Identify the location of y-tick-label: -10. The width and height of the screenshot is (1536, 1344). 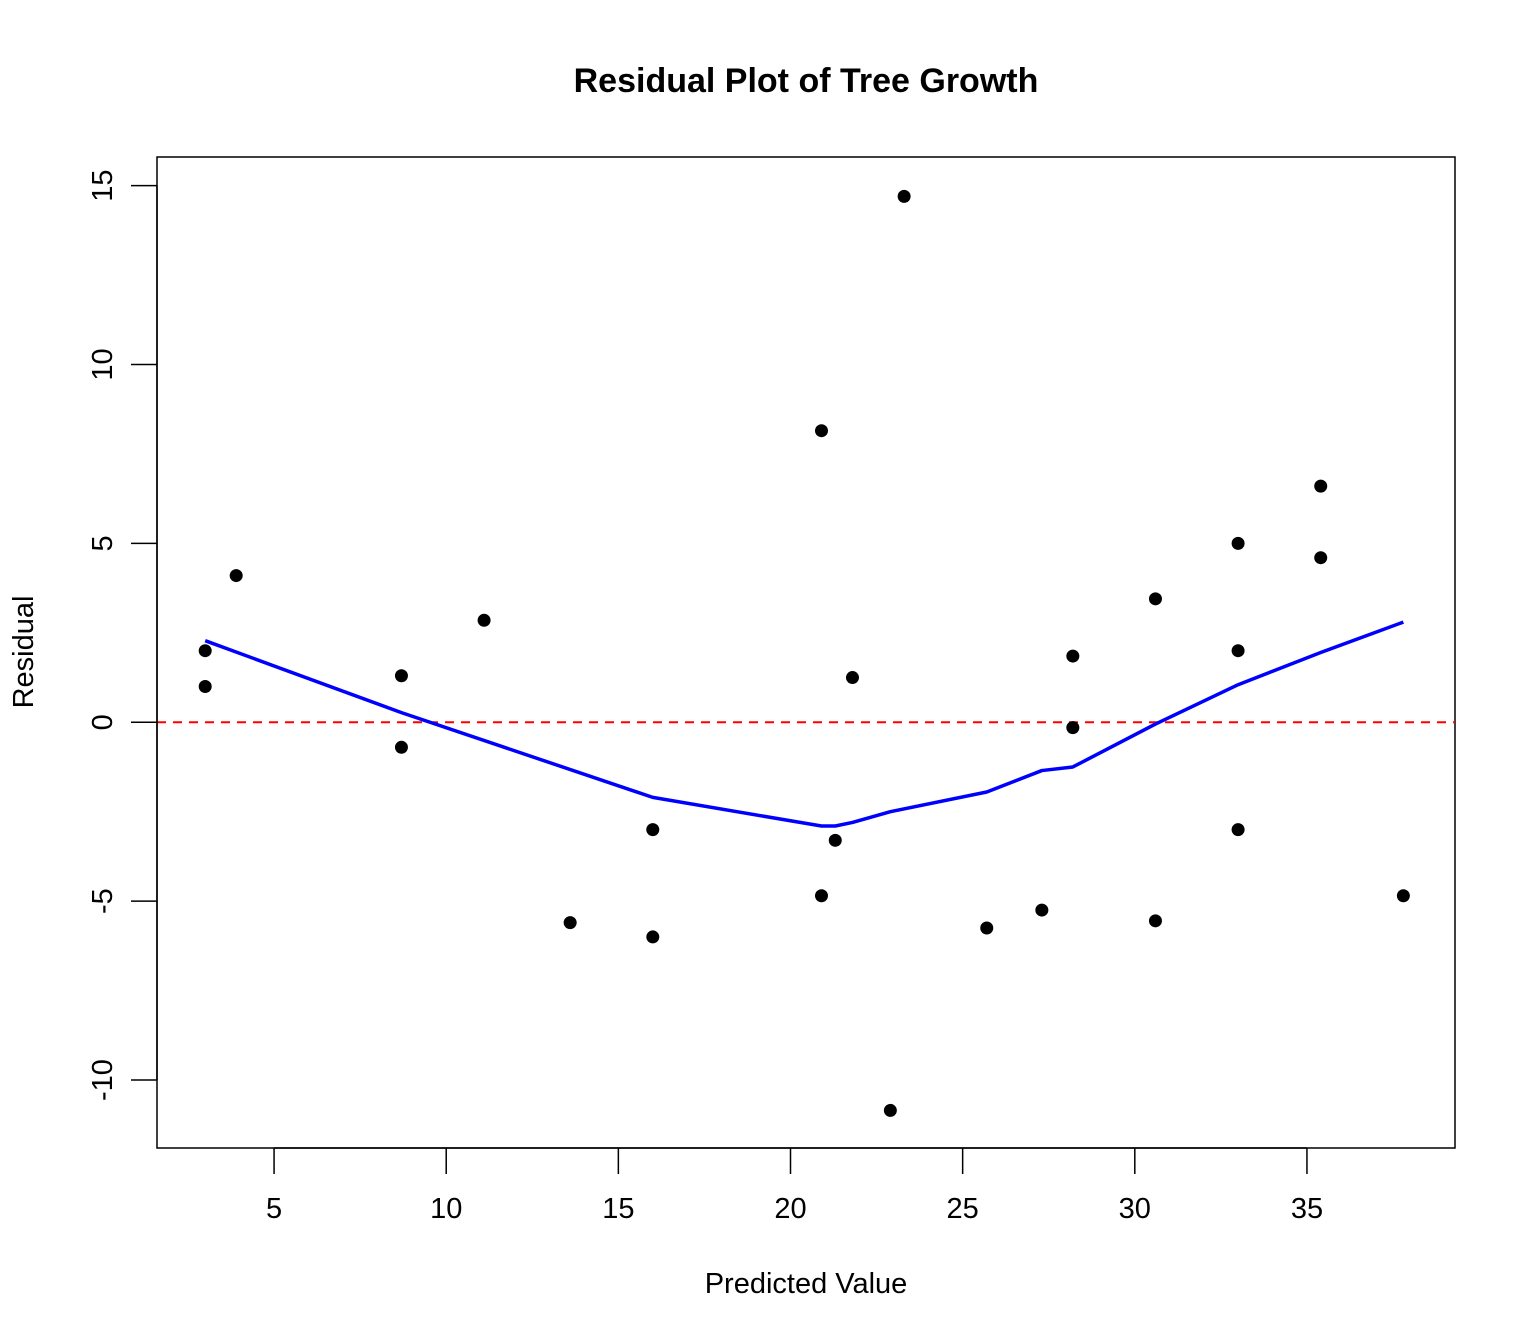
(103, 1080).